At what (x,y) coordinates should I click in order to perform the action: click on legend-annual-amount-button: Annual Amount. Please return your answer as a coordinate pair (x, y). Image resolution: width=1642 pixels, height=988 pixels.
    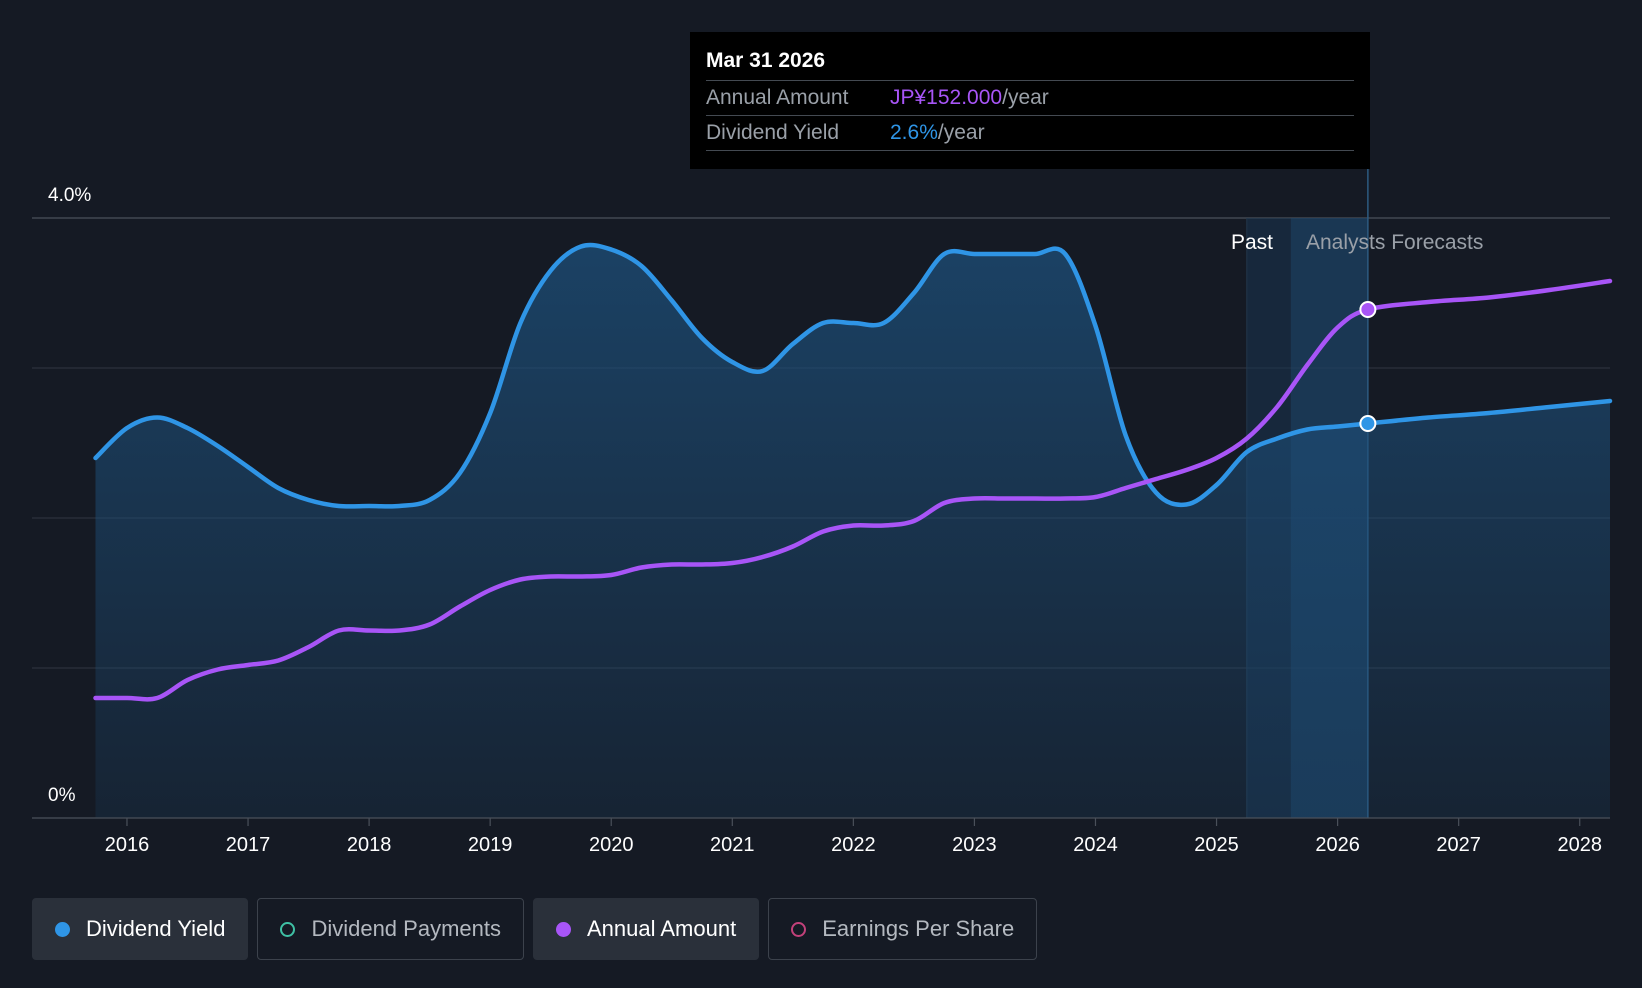
    Looking at the image, I should click on (646, 929).